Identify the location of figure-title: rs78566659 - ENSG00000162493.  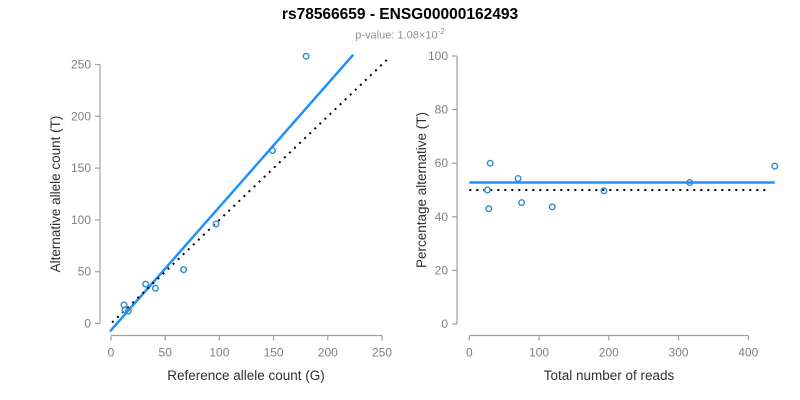
(400, 14).